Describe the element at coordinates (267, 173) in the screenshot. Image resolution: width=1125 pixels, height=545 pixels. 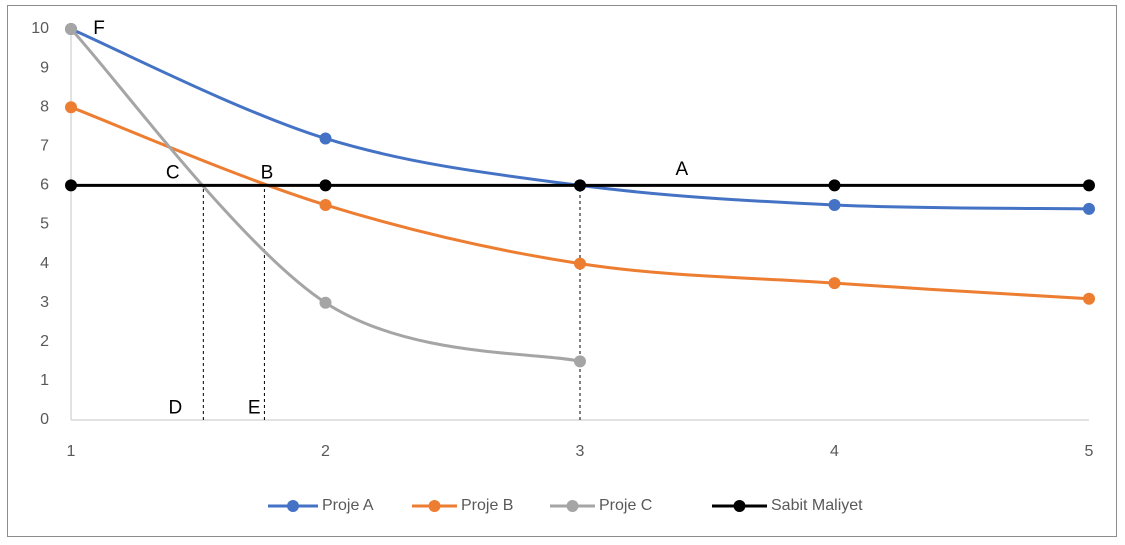
I see `annotation: B` at that location.